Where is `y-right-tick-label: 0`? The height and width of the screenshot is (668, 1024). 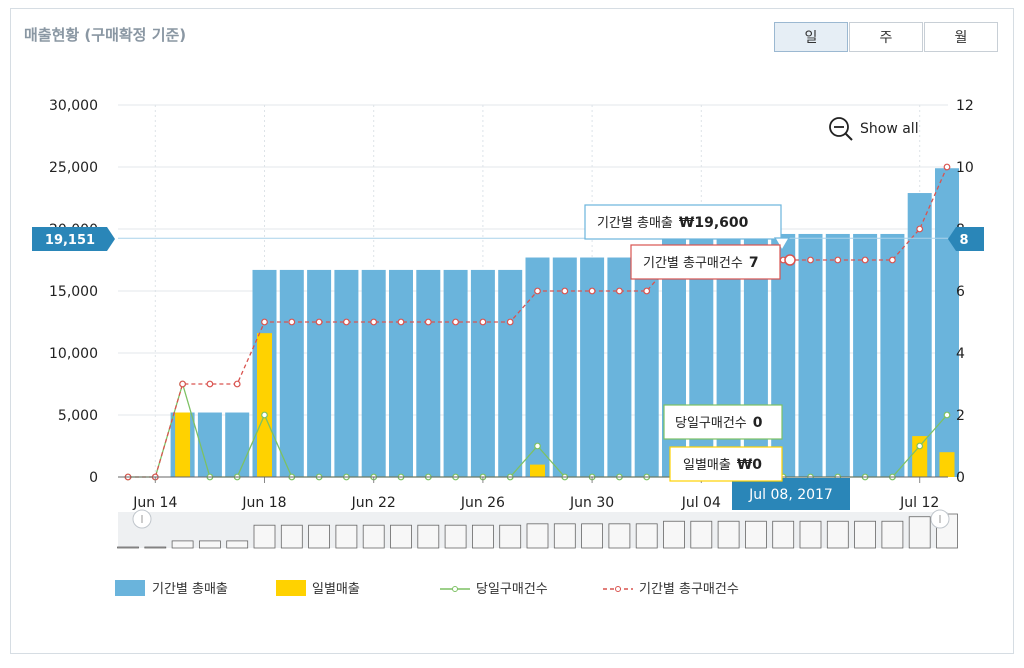 y-right-tick-label: 0 is located at coordinates (960, 478).